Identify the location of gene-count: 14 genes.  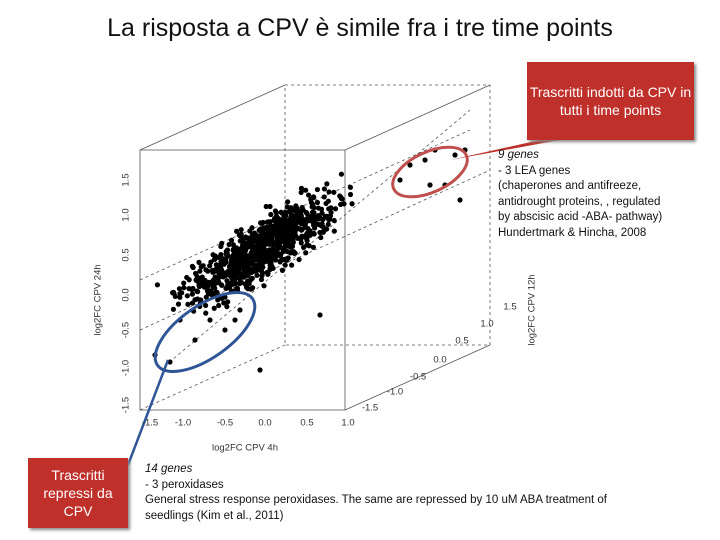
(169, 469).